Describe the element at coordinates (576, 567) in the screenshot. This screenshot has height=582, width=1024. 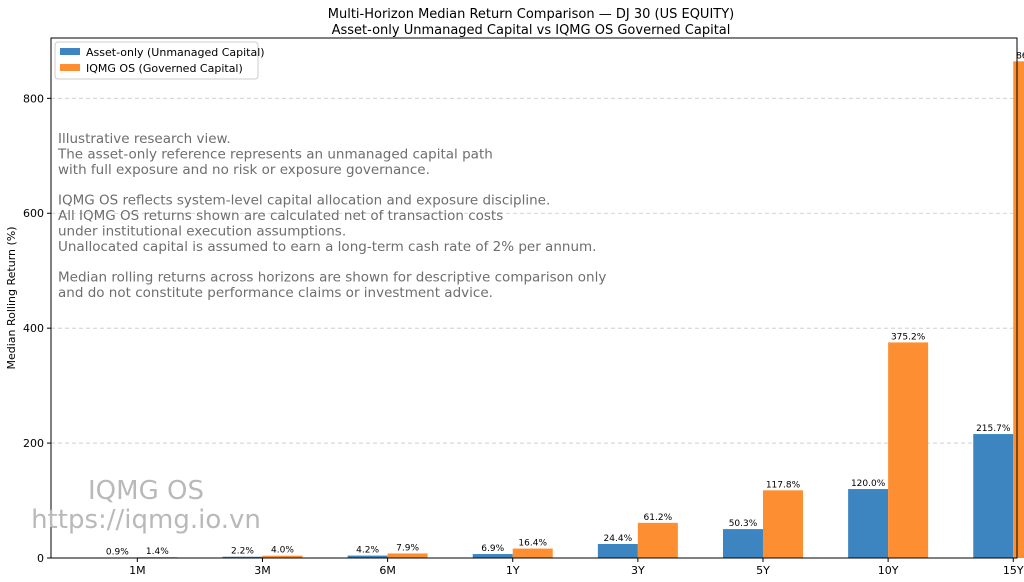
I see `x-axis: 1M 3M 6M 1Y 3Y 5Y 10Y 15Y` at that location.